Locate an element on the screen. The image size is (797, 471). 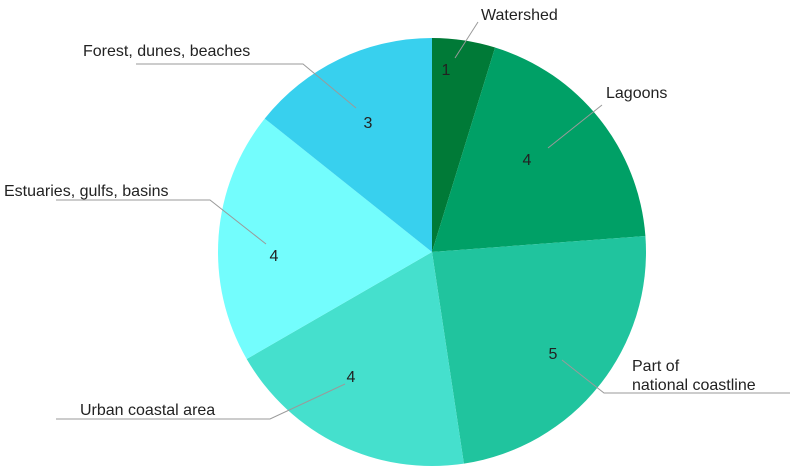
slice-value-label: 5 is located at coordinates (553, 354).